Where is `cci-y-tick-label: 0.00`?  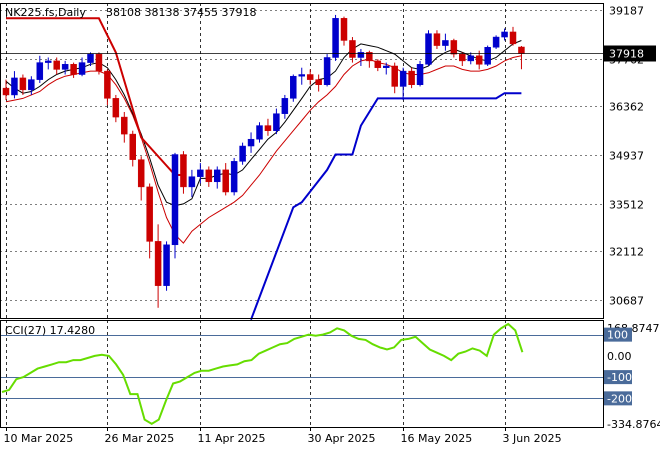
cci-y-tick-label: 0.00 is located at coordinates (619, 356).